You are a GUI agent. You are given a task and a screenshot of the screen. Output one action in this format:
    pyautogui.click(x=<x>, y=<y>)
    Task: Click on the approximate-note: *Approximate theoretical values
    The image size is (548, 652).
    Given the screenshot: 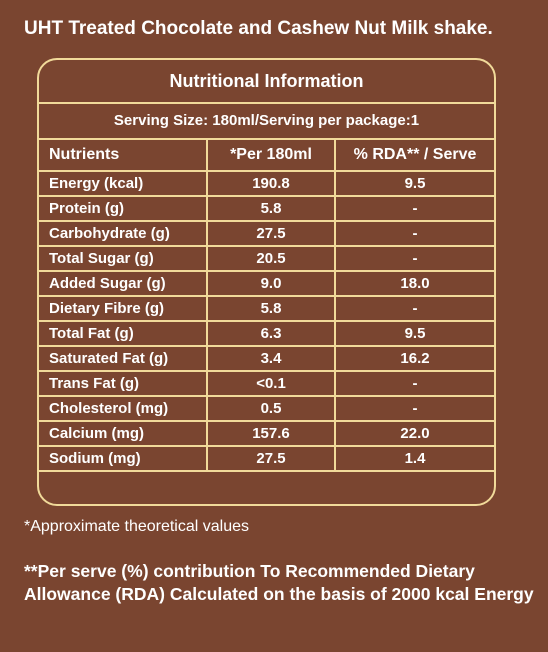 What is the action you would take?
    pyautogui.click(x=137, y=526)
    